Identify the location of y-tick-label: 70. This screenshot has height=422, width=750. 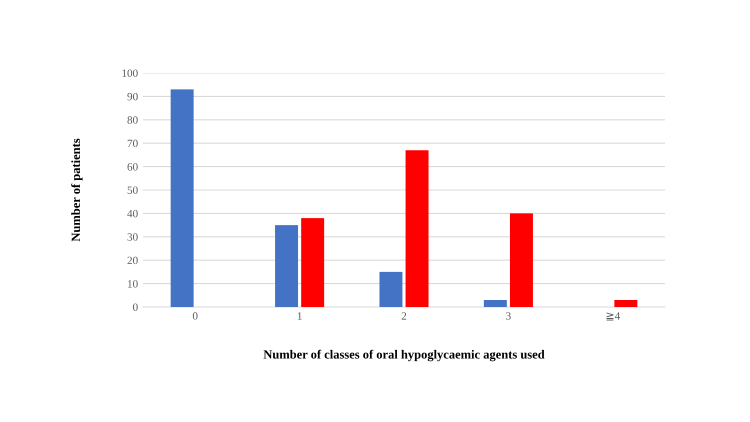
(133, 144).